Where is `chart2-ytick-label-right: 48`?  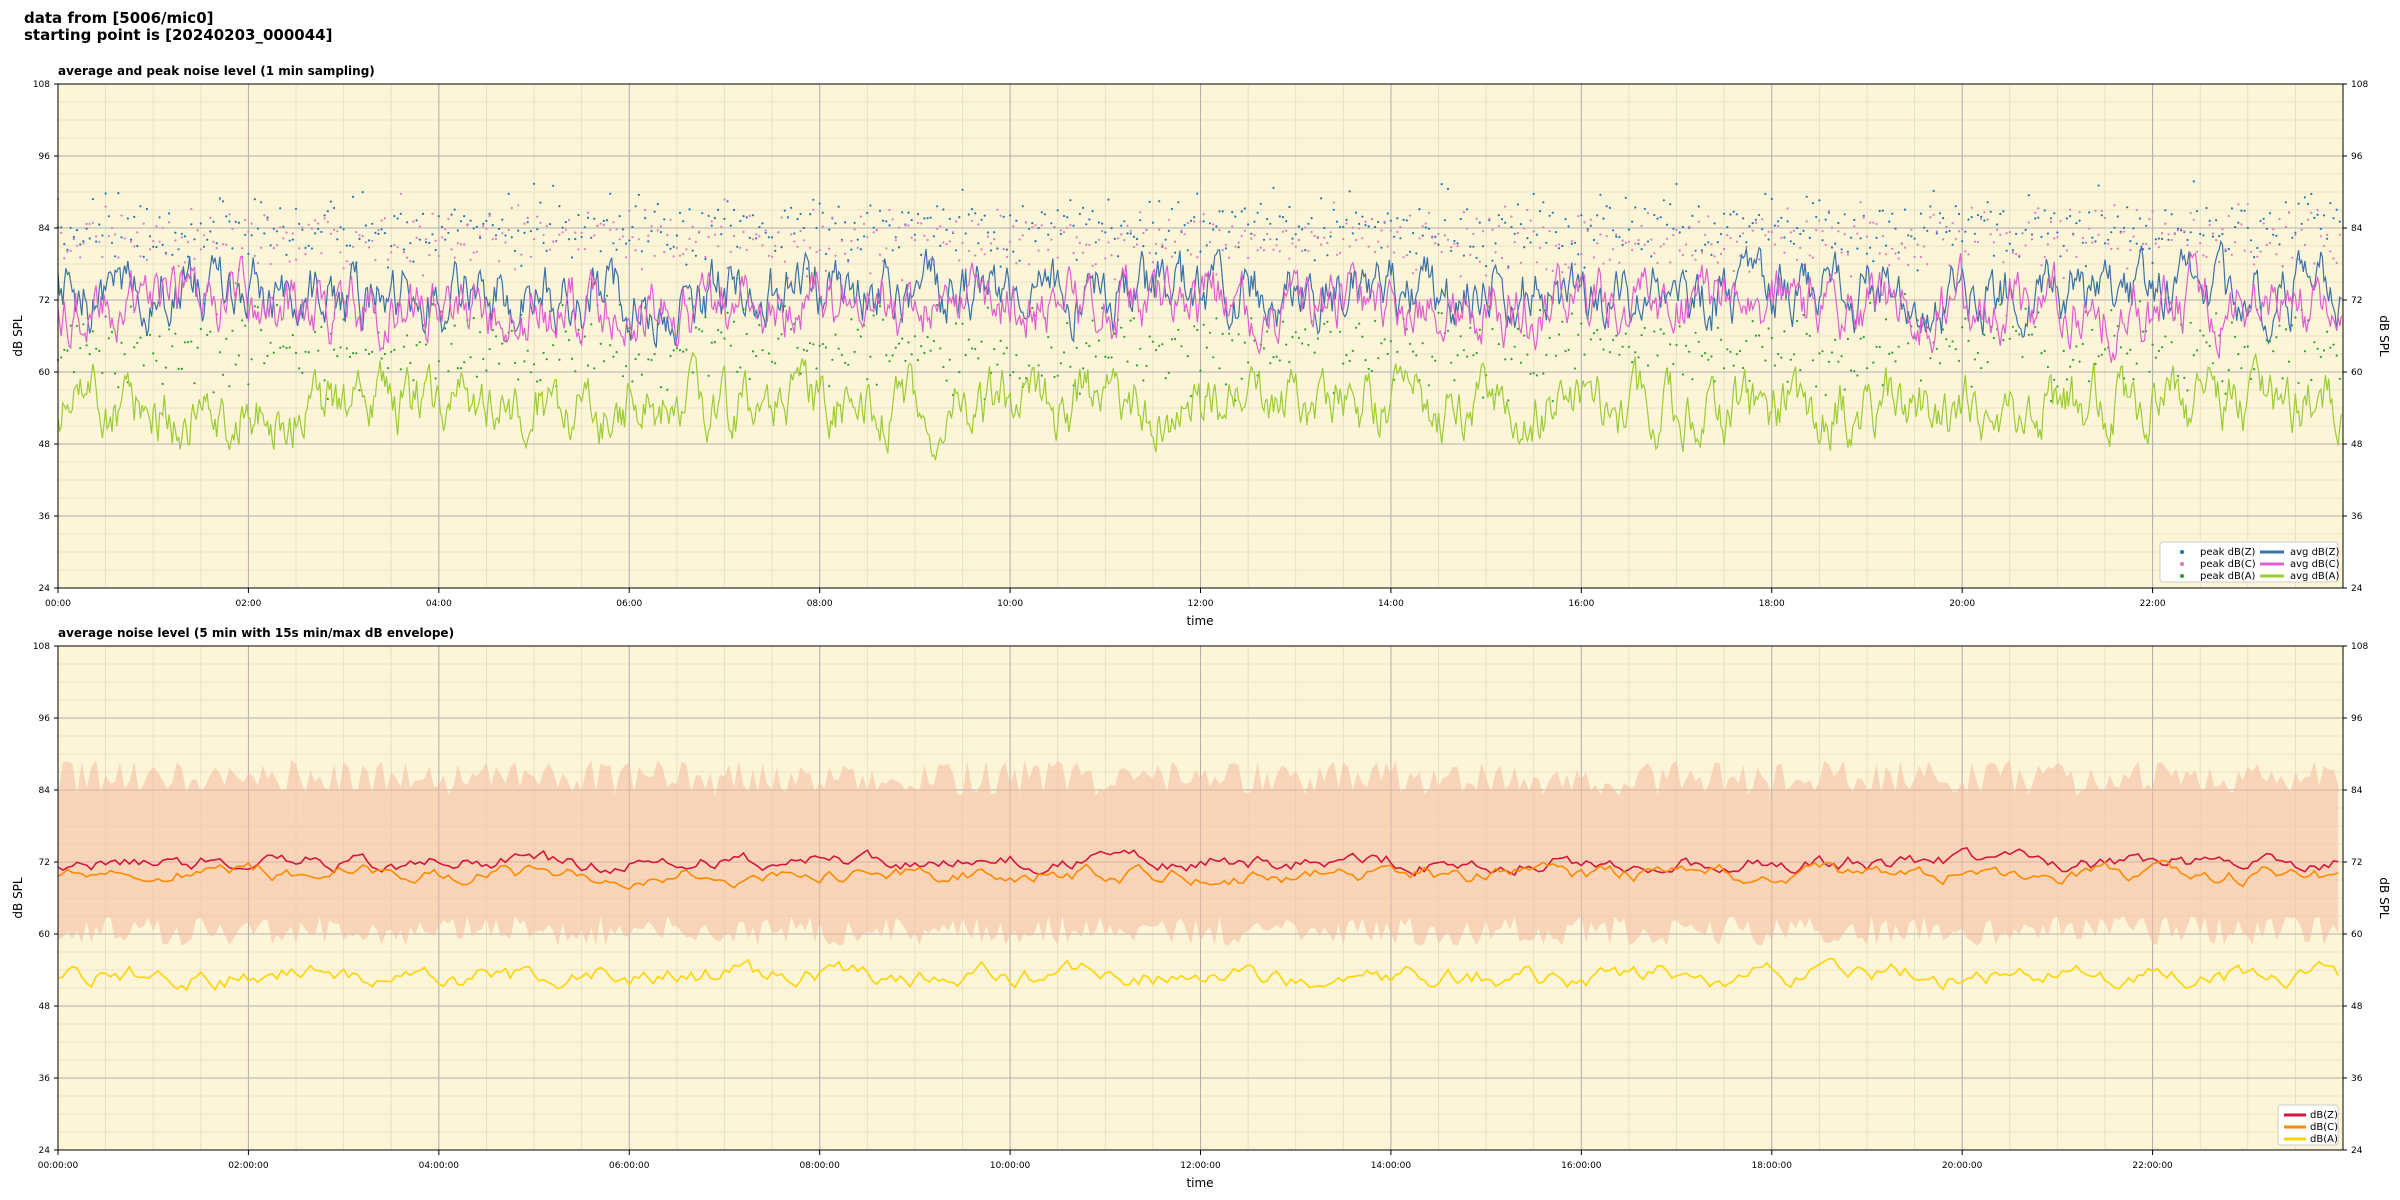
chart2-ytick-label-right: 48 is located at coordinates (2357, 1007).